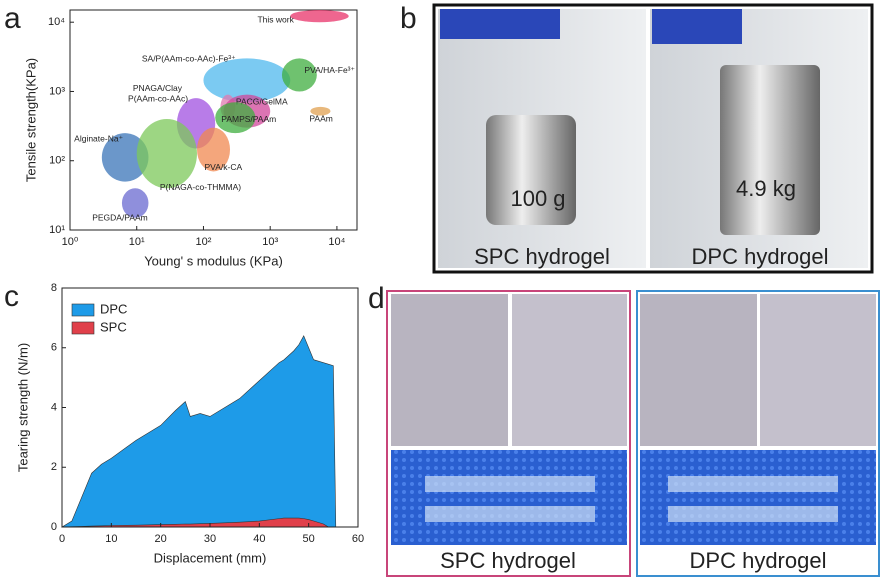 The image size is (880, 582). Describe the element at coordinates (213, 120) in the screenshot. I see `plot-frame` at that location.